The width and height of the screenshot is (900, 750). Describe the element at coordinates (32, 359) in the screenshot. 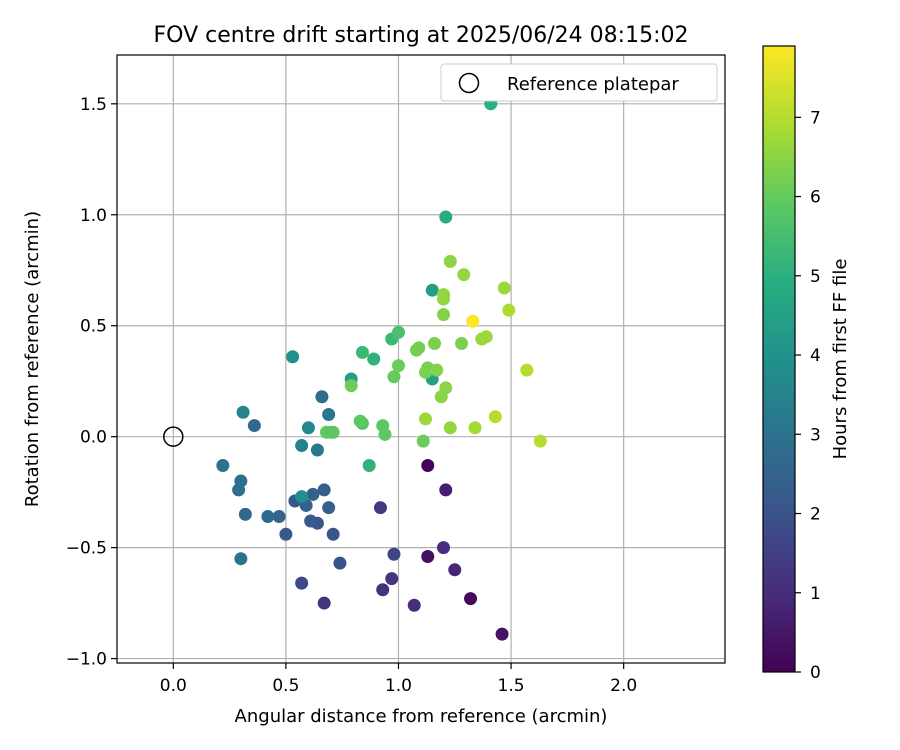

I see `y-axis-label: Rotation from reference (arcmin)` at that location.